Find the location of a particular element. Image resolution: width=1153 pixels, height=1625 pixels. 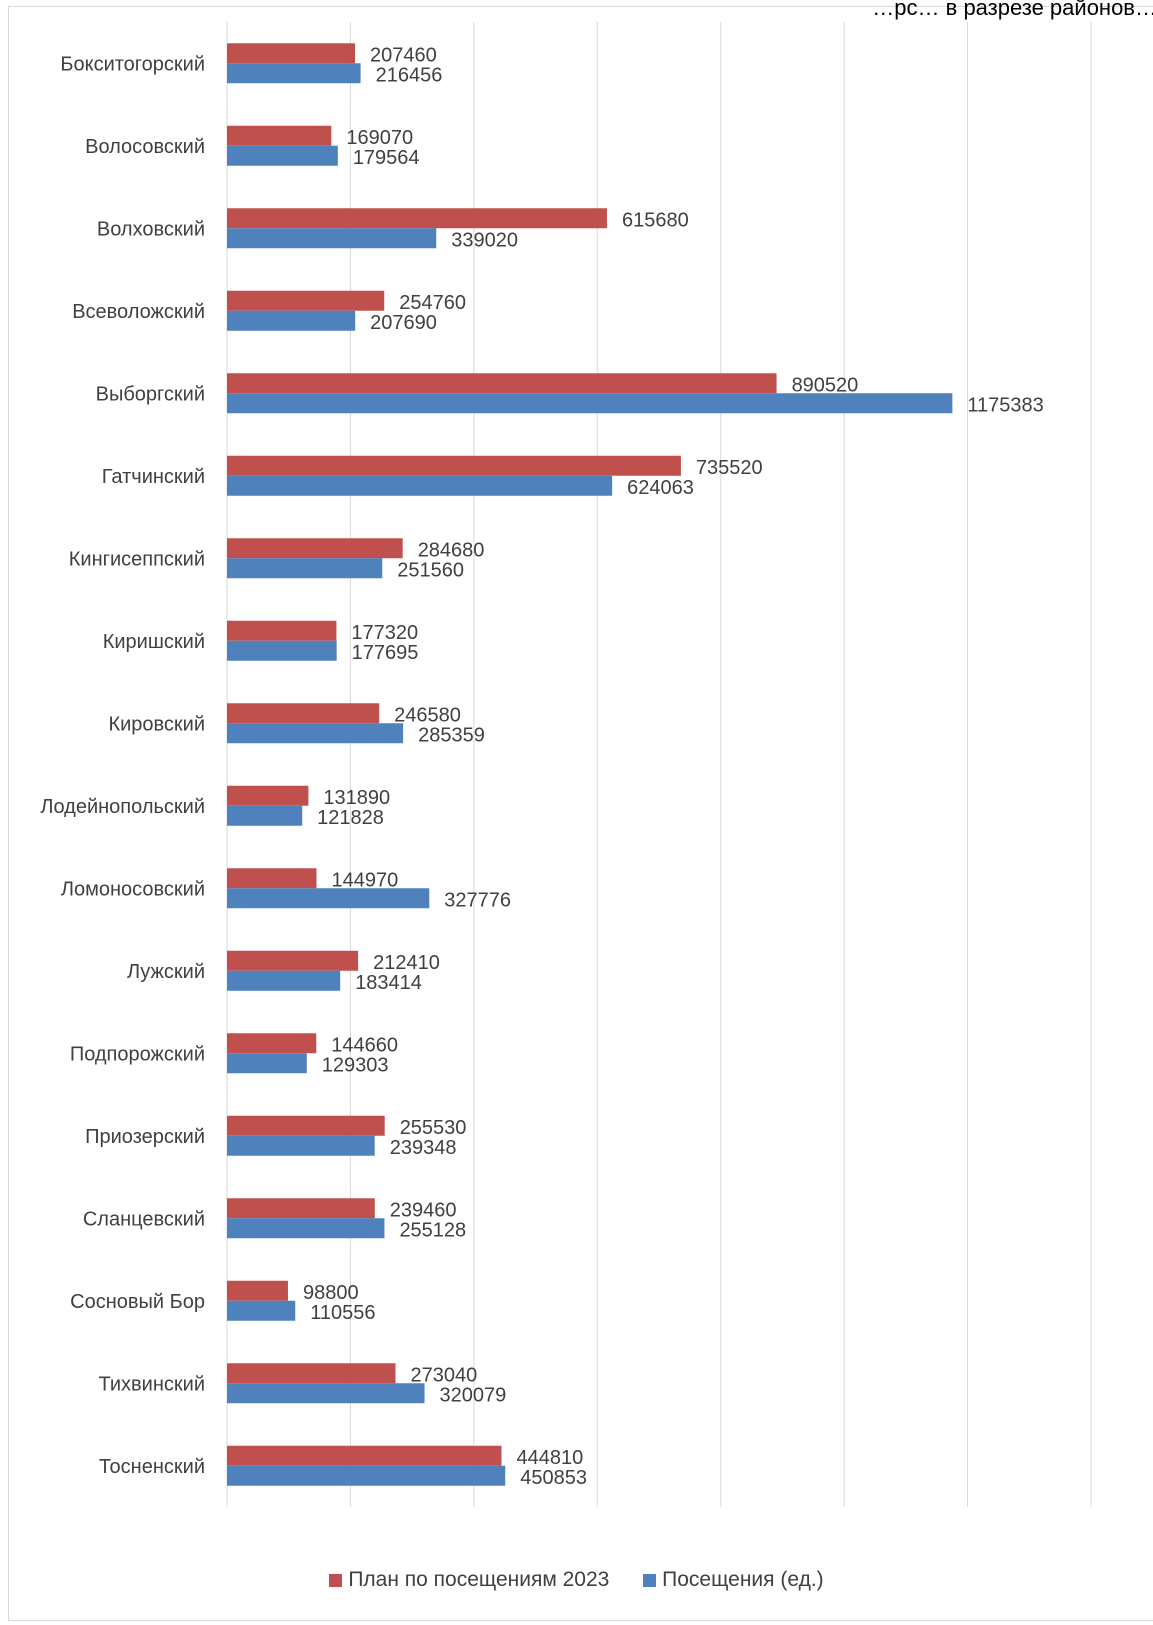

data-label: 254760 is located at coordinates (432, 303).